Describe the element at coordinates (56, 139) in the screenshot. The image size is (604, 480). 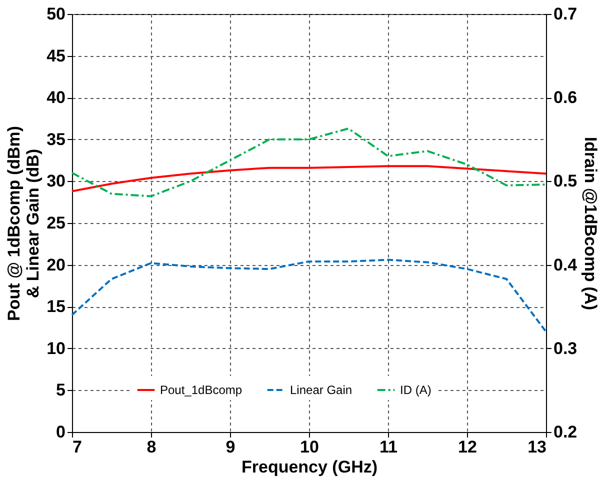
I see `y-tick-label: 35` at that location.